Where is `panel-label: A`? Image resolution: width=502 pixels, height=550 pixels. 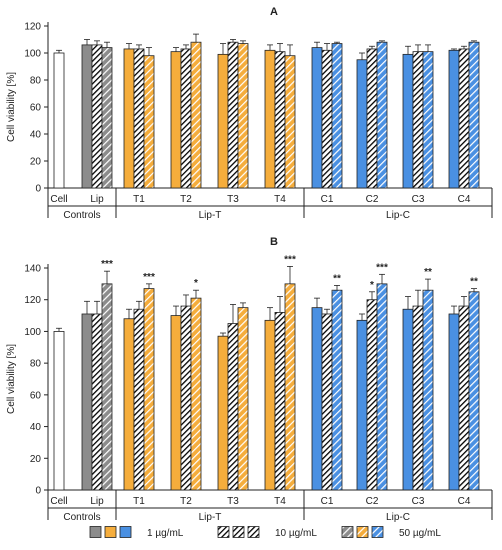 panel-label: A is located at coordinates (274, 12).